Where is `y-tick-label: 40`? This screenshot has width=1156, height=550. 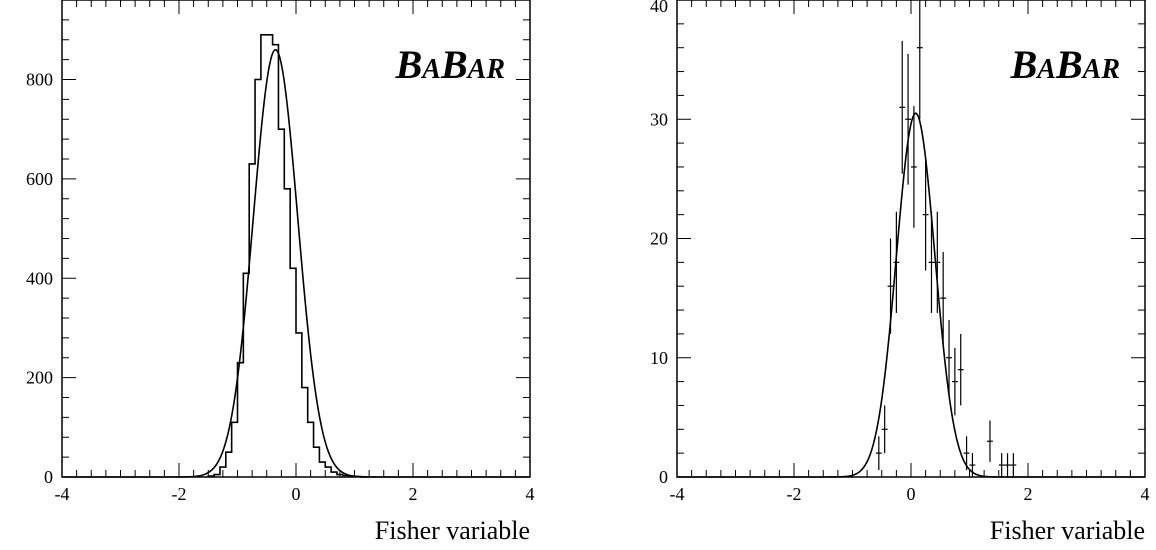 y-tick-label: 40 is located at coordinates (659, 8).